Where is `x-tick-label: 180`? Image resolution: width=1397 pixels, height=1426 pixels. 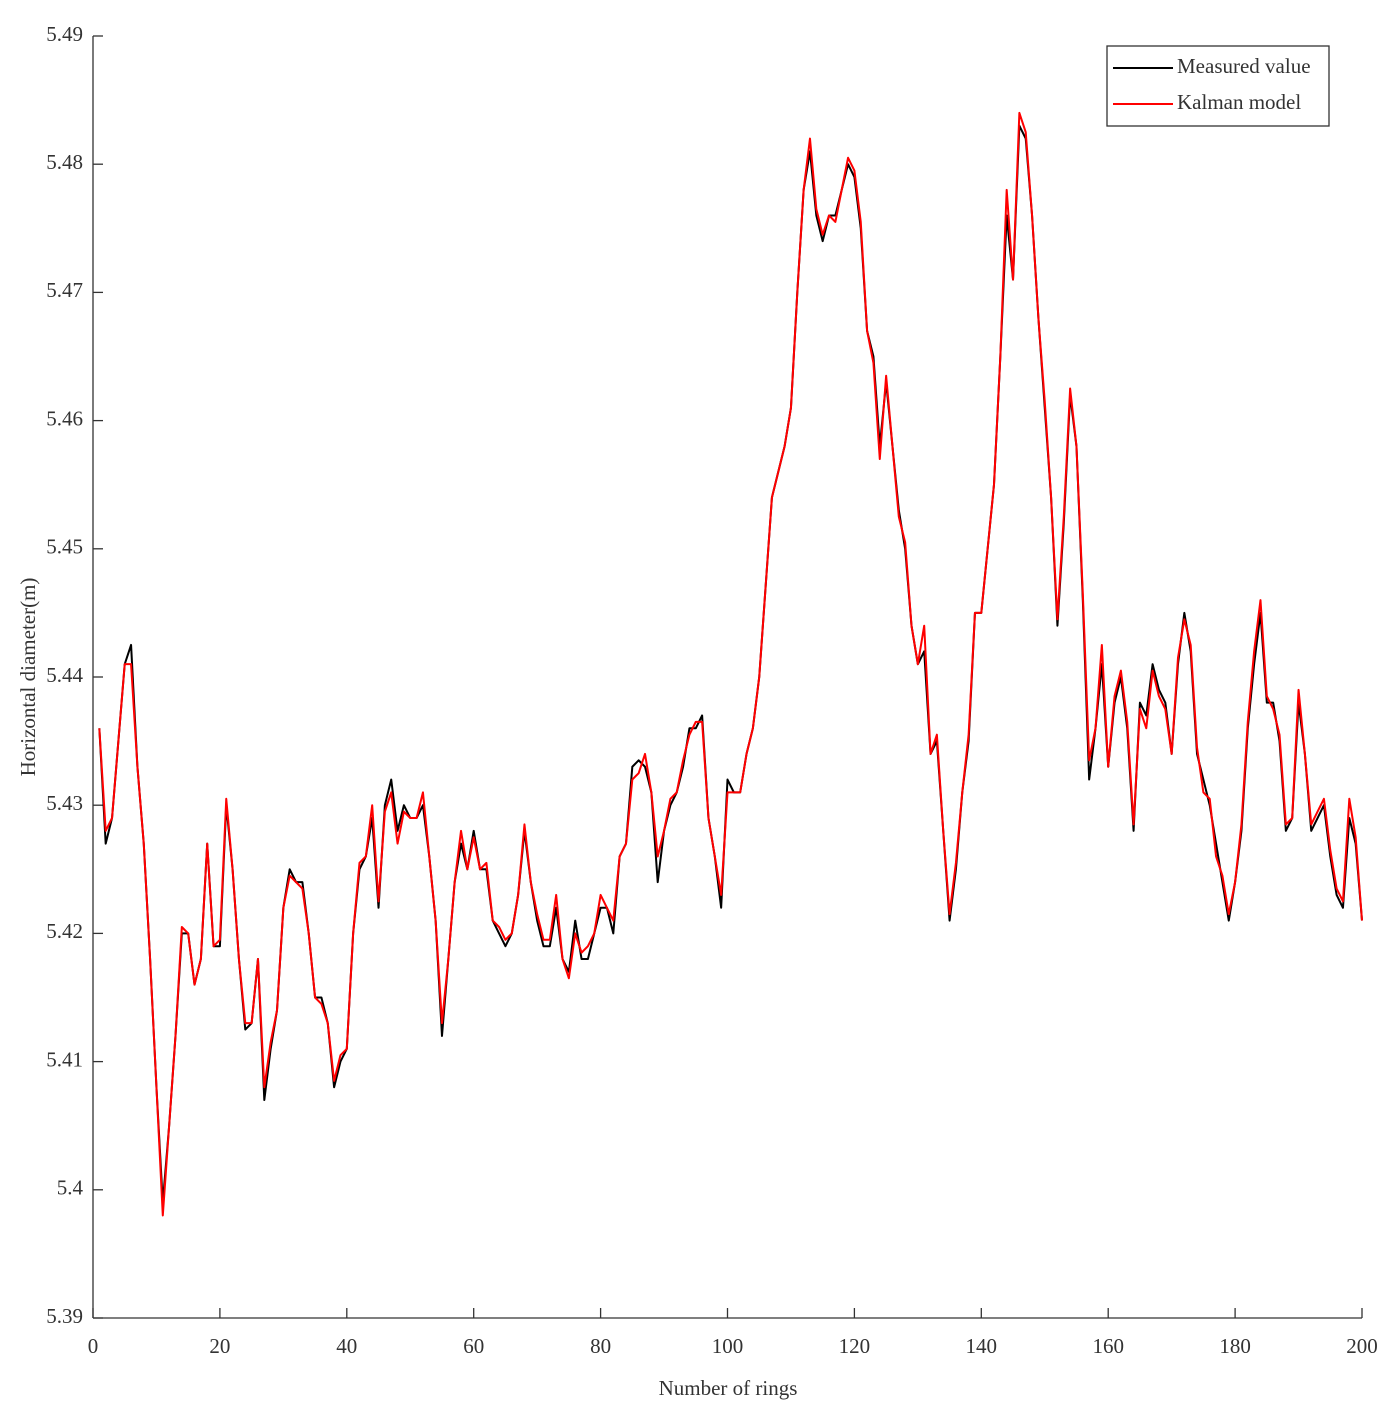 x-tick-label: 180 is located at coordinates (1235, 1346).